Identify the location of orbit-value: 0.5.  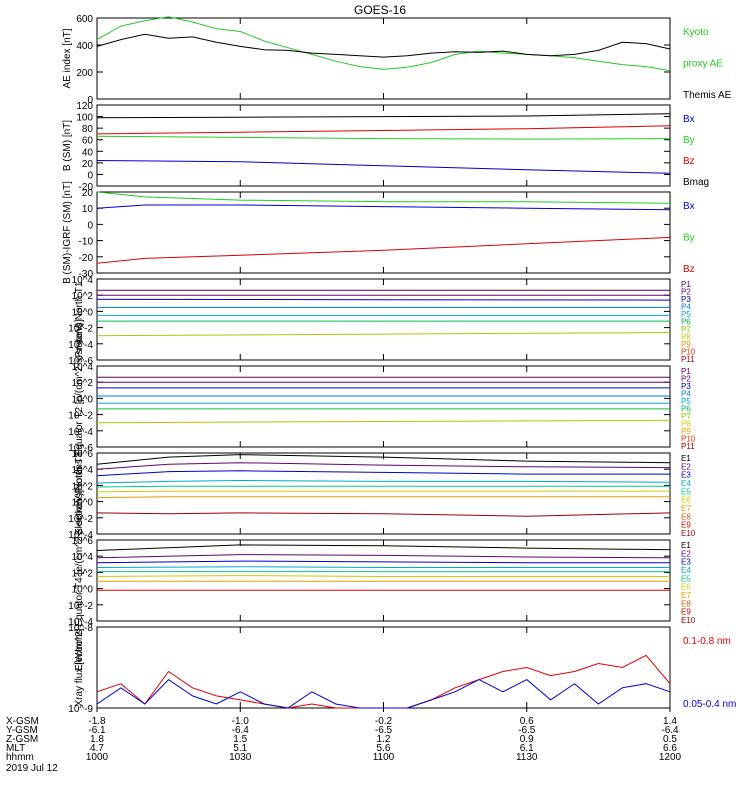
(670, 739).